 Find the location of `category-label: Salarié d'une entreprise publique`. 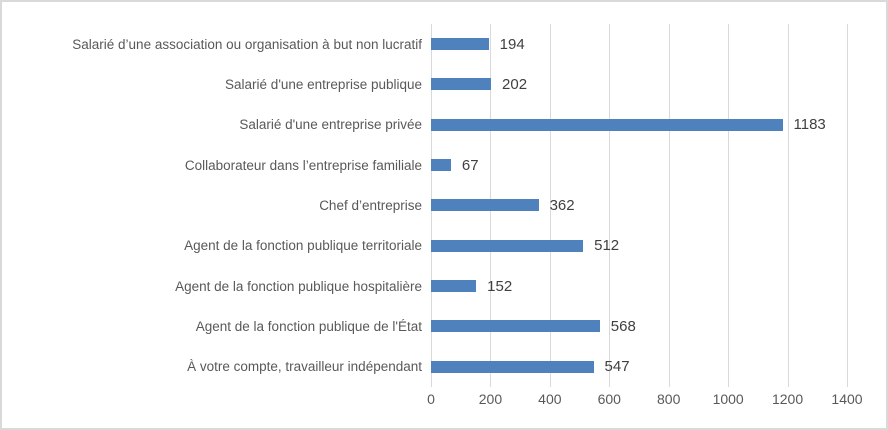

category-label: Salarié d'une entreprise publique is located at coordinates (323, 84).